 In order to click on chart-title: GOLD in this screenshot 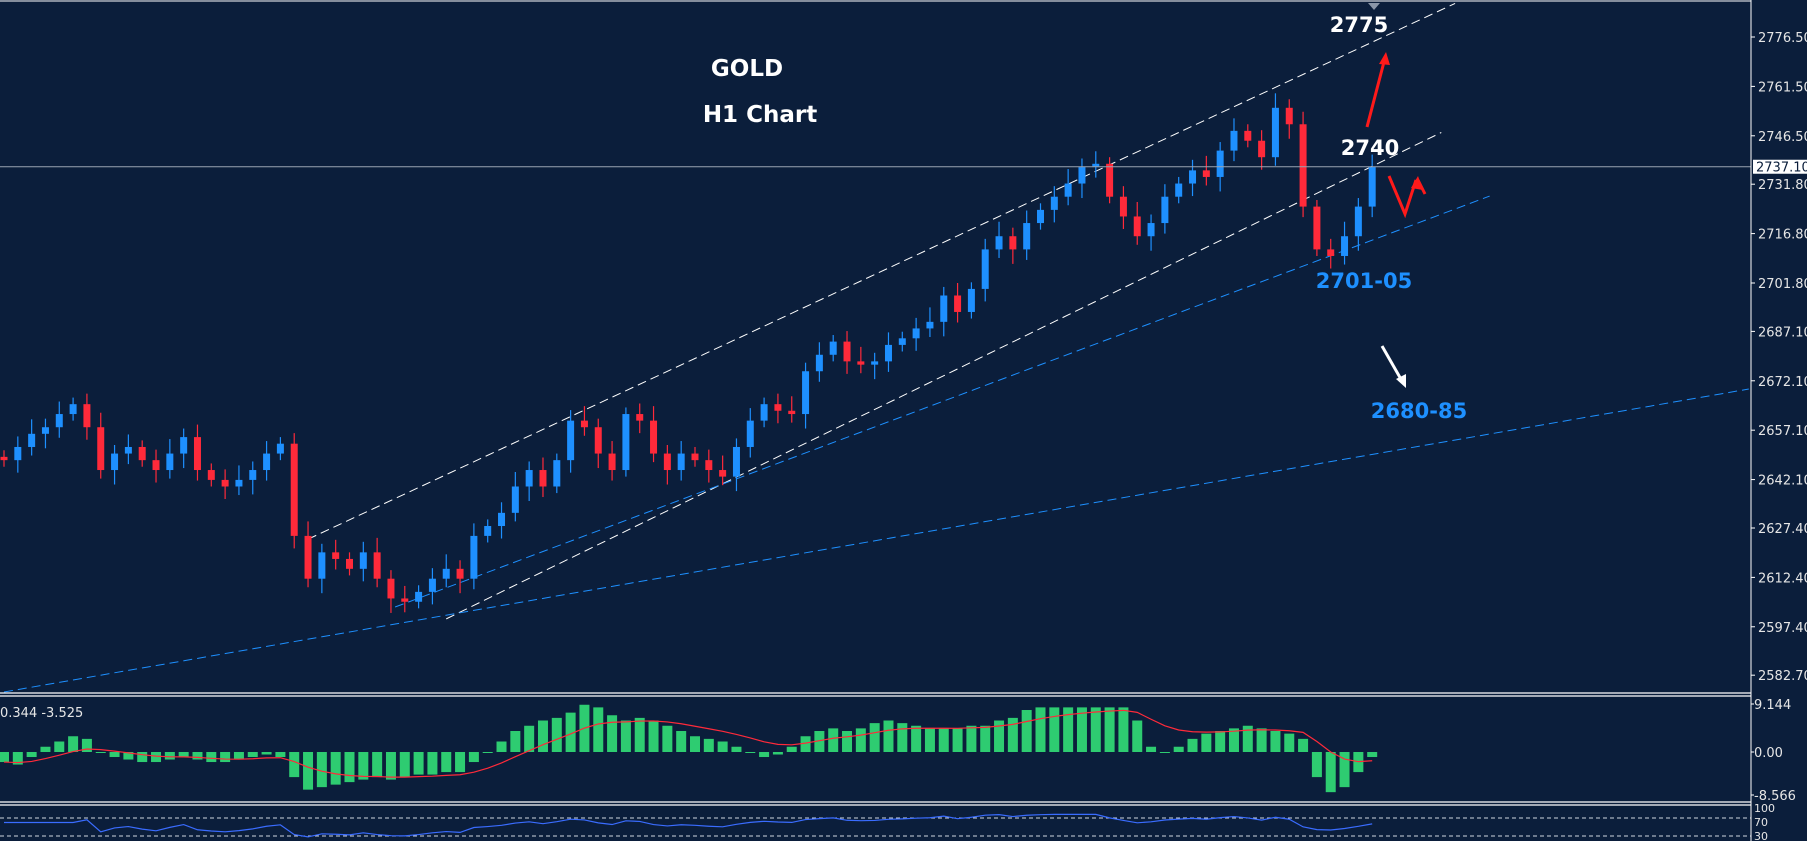, I will do `click(747, 69)`.